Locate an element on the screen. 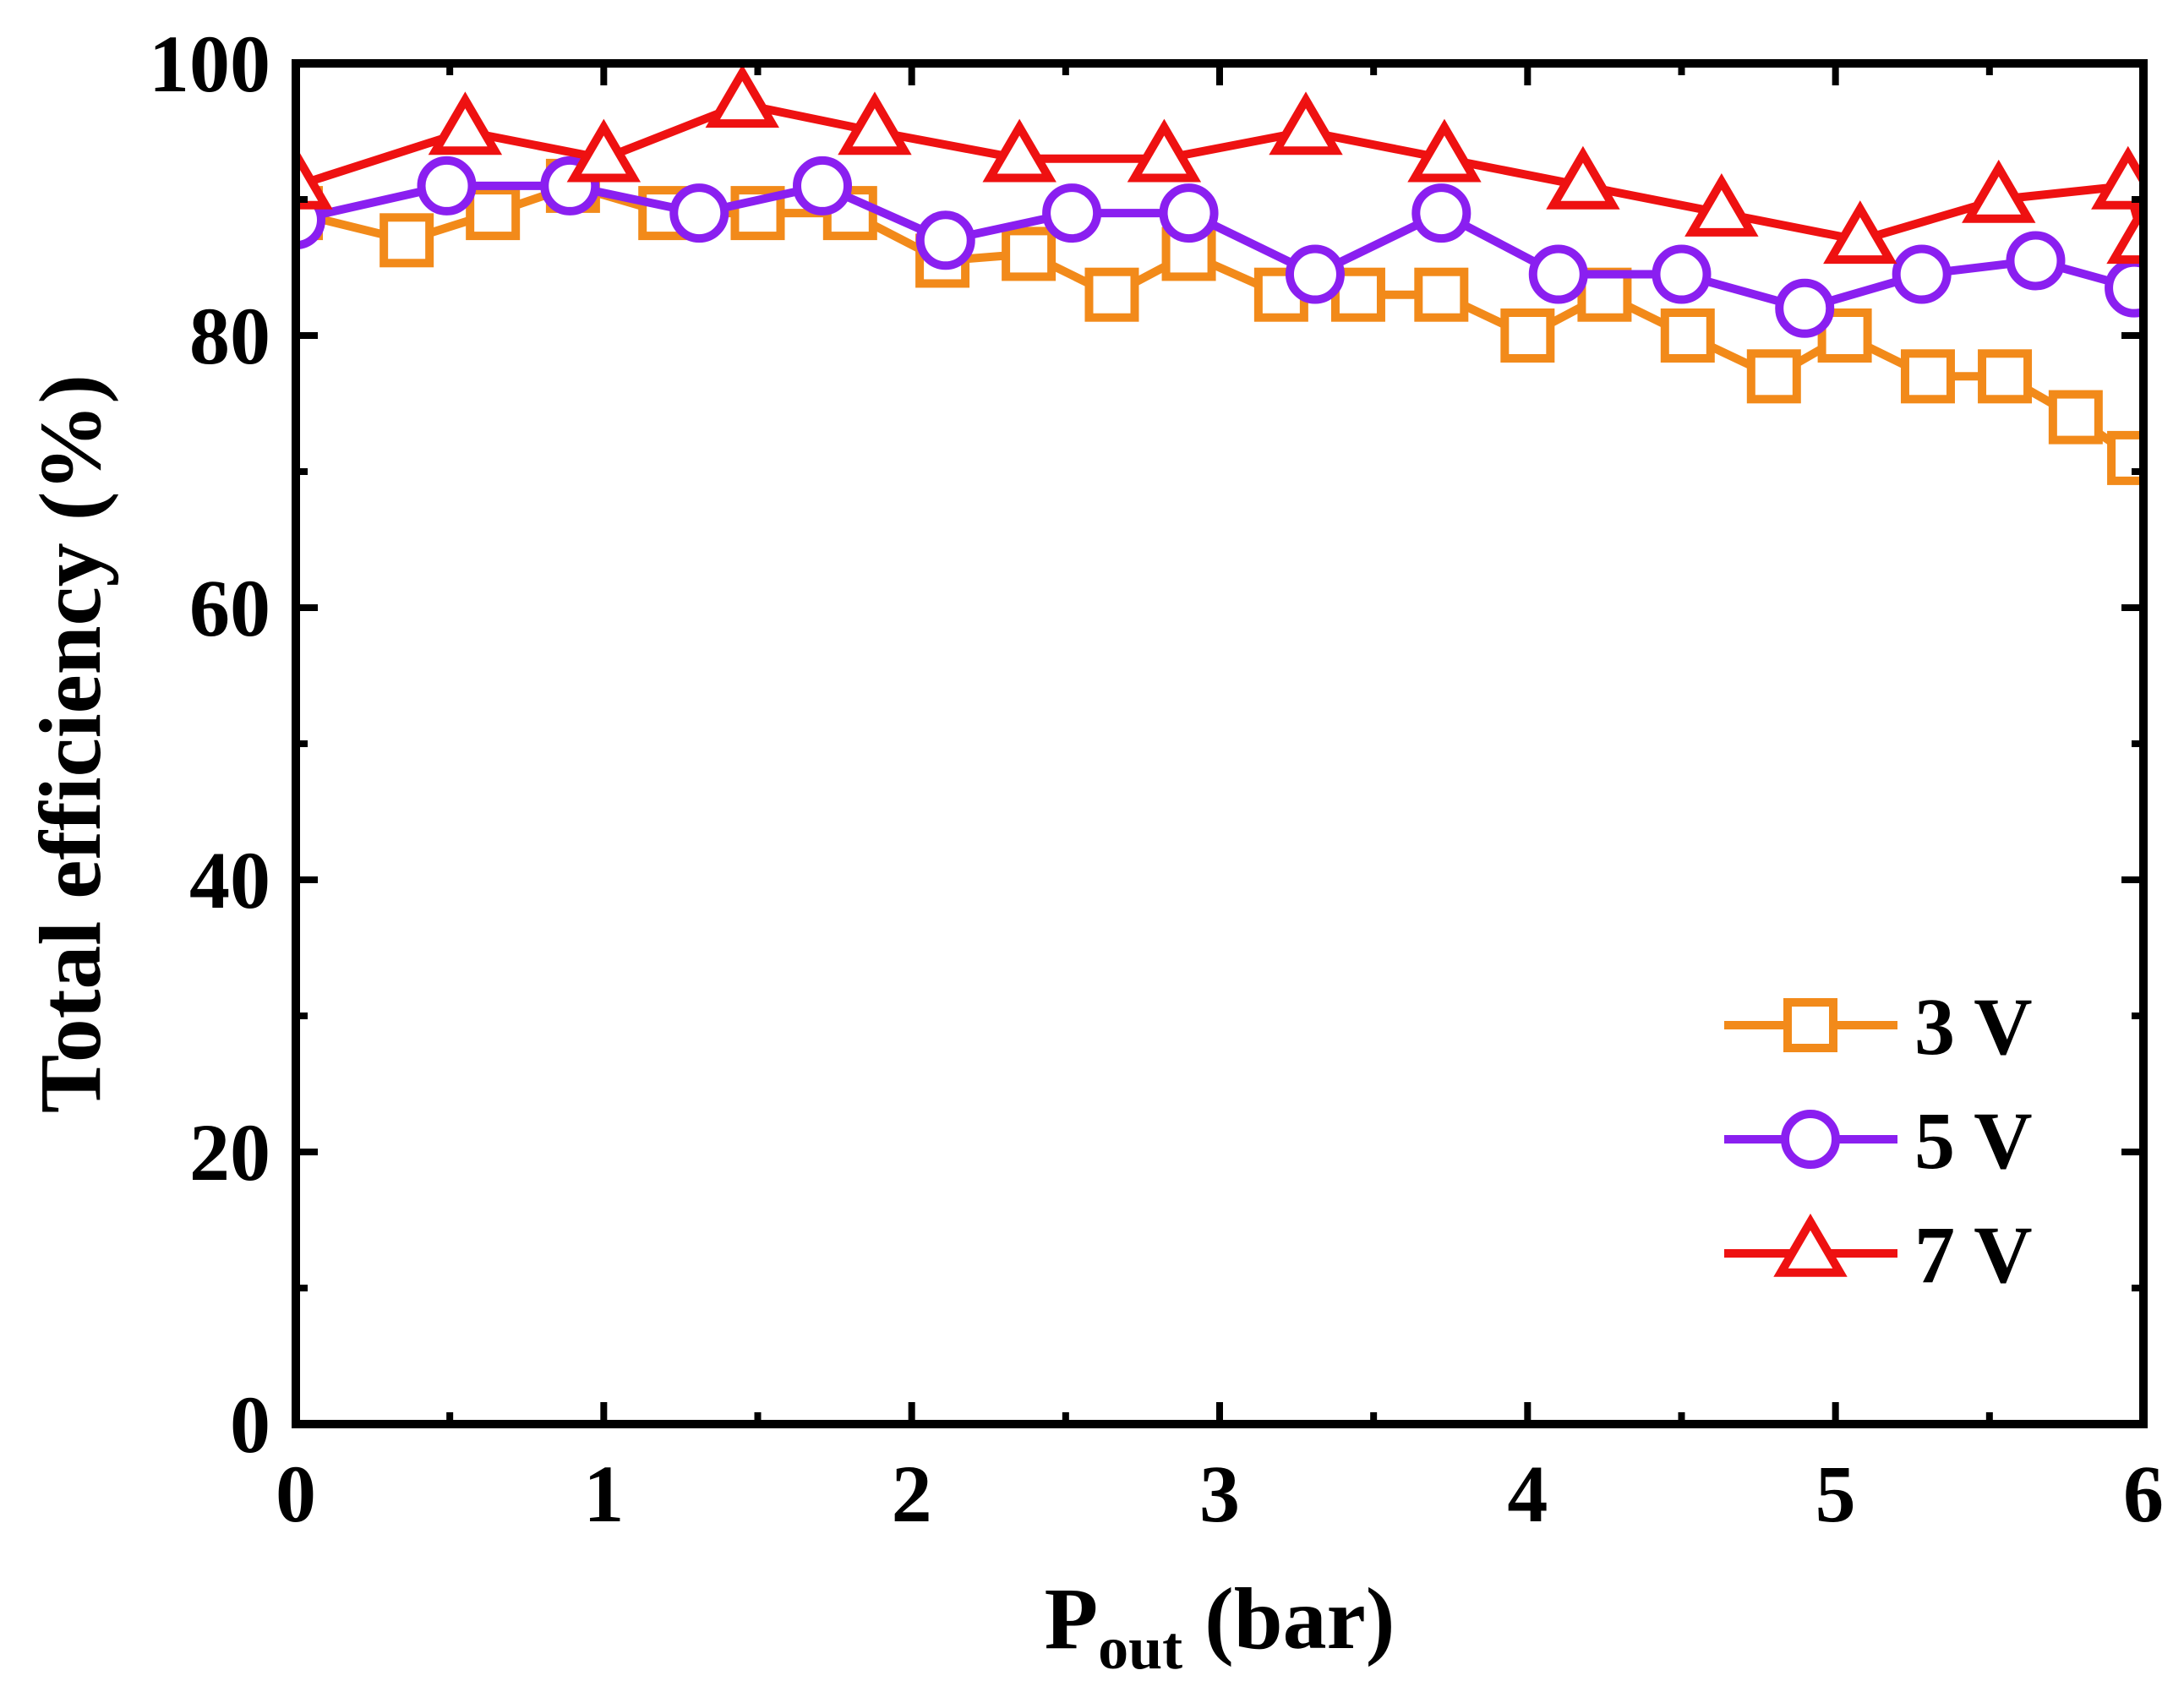 Image resolution: width=2184 pixels, height=1703 pixels. x-tick-label: 3 is located at coordinates (1219, 1494).